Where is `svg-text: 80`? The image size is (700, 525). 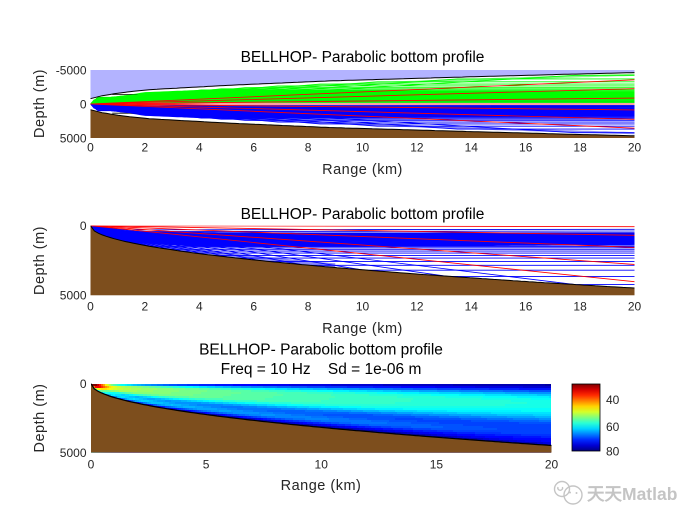 svg-text: 80 is located at coordinates (613, 451).